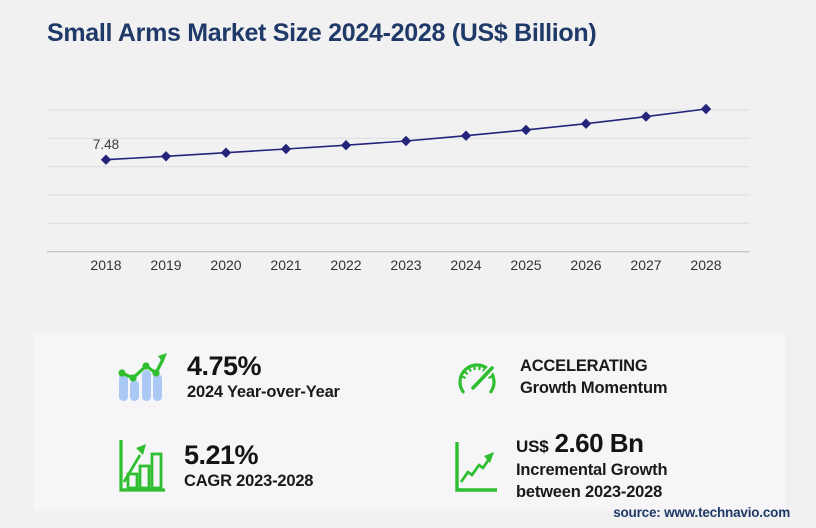 This screenshot has height=528, width=816. What do you see at coordinates (594, 387) in the screenshot?
I see `momentum-line2: Growth Momentum` at bounding box center [594, 387].